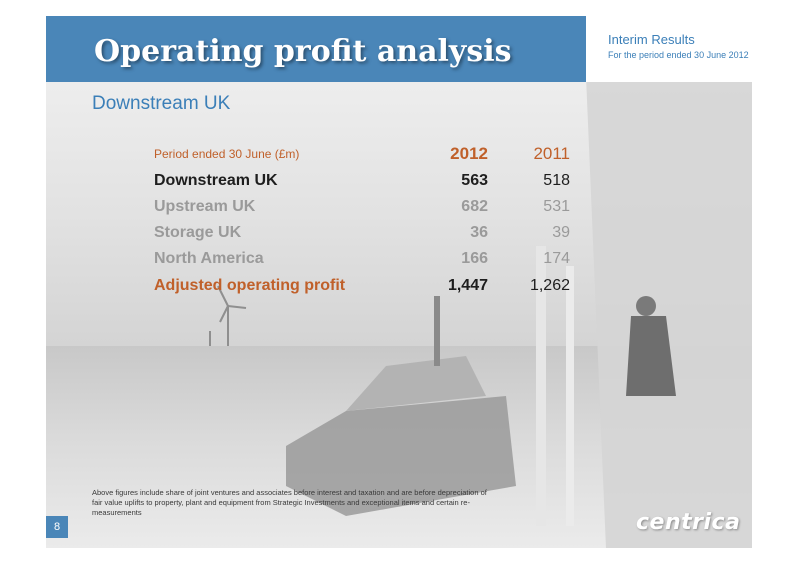 The width and height of the screenshot is (800, 565). I want to click on boat-cabin, so click(416, 383).